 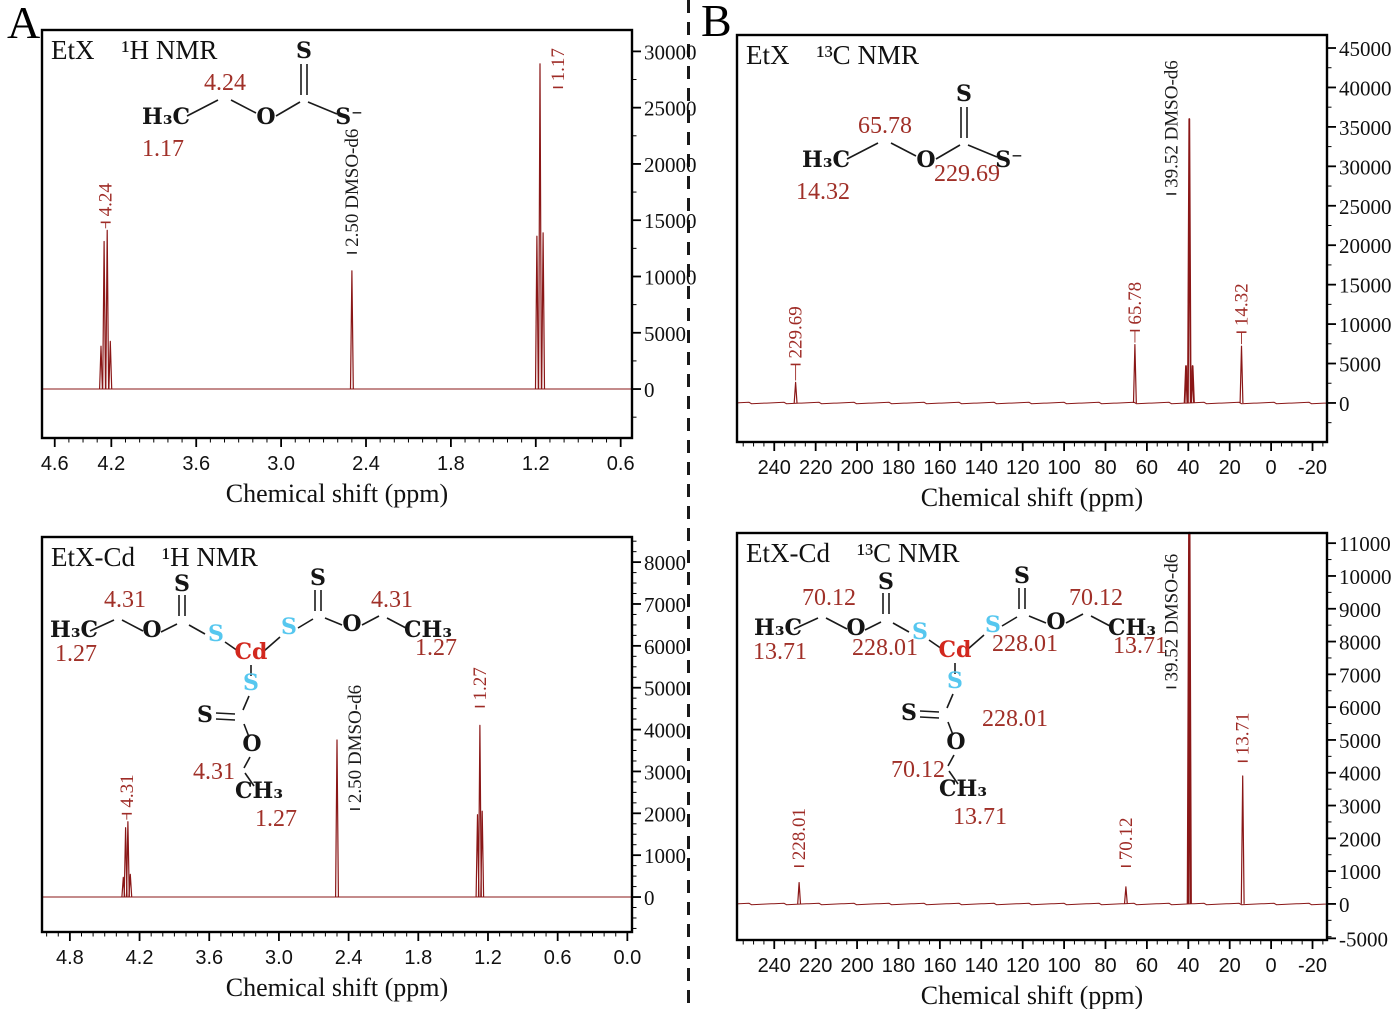 What do you see at coordinates (939, 966) in the screenshot?
I see `x-tick-label: 160` at bounding box center [939, 966].